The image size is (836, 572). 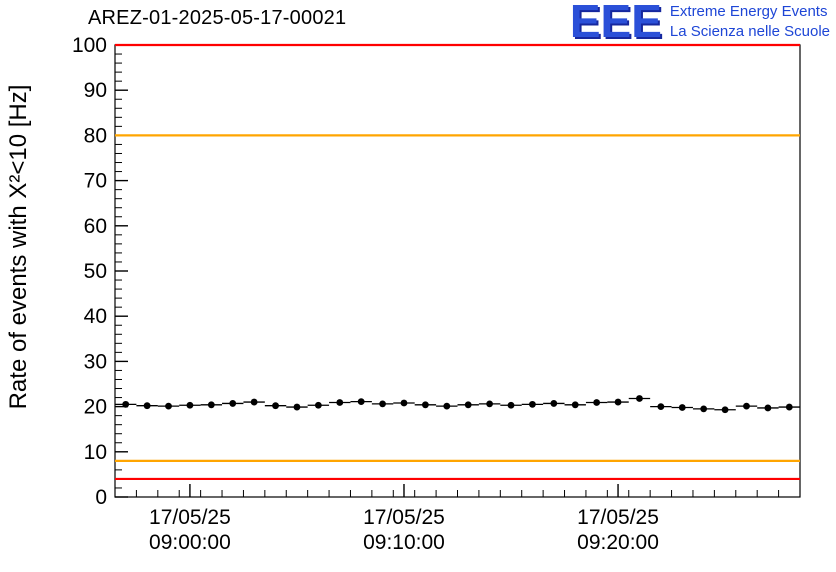 I want to click on y-axis-label: Rate of events with X²<10 [Hz], so click(x=18, y=247).